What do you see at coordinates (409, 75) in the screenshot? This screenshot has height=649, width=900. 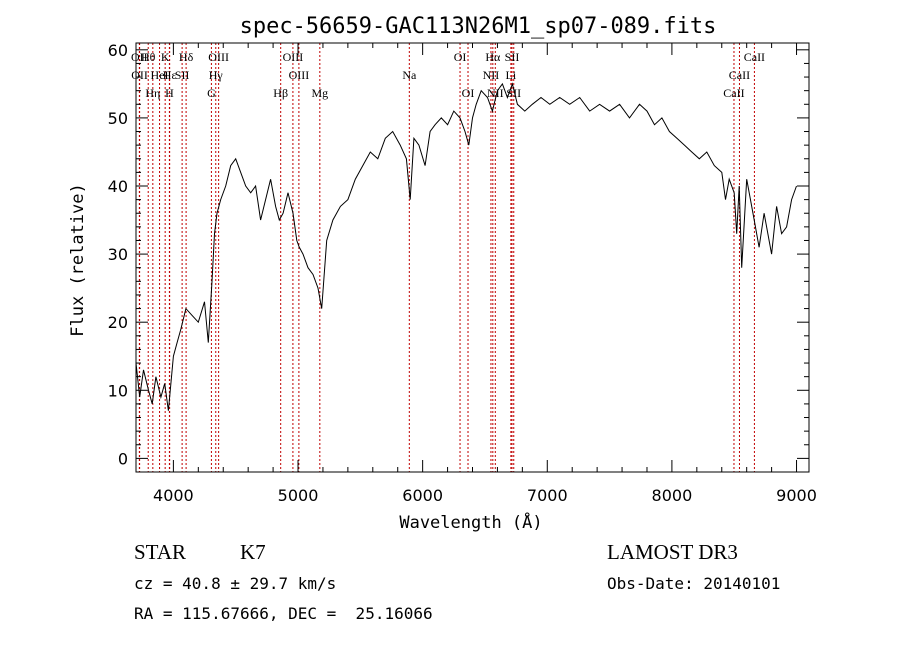 I see `line-label: Na` at bounding box center [409, 75].